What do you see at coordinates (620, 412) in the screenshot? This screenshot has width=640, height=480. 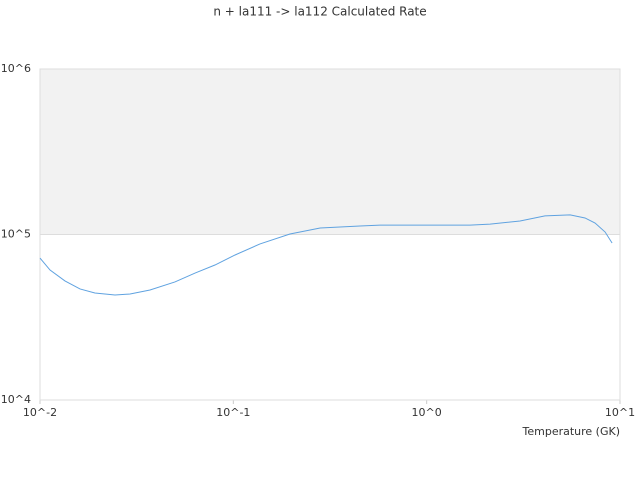 I see `x-tick-label: 10^1` at bounding box center [620, 412].